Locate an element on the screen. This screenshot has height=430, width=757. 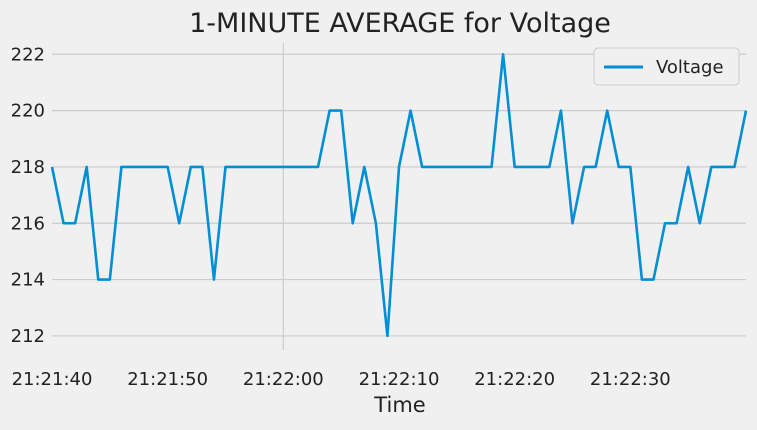
x-tick-label: 21:21:50 is located at coordinates (167, 379).